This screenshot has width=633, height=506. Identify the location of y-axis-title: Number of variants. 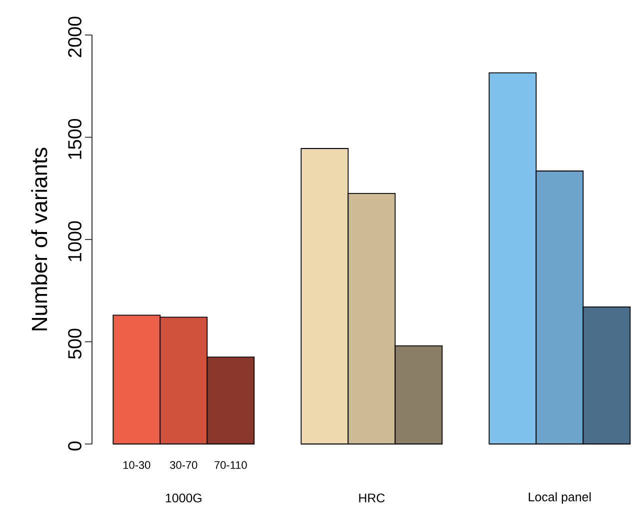
(39, 239).